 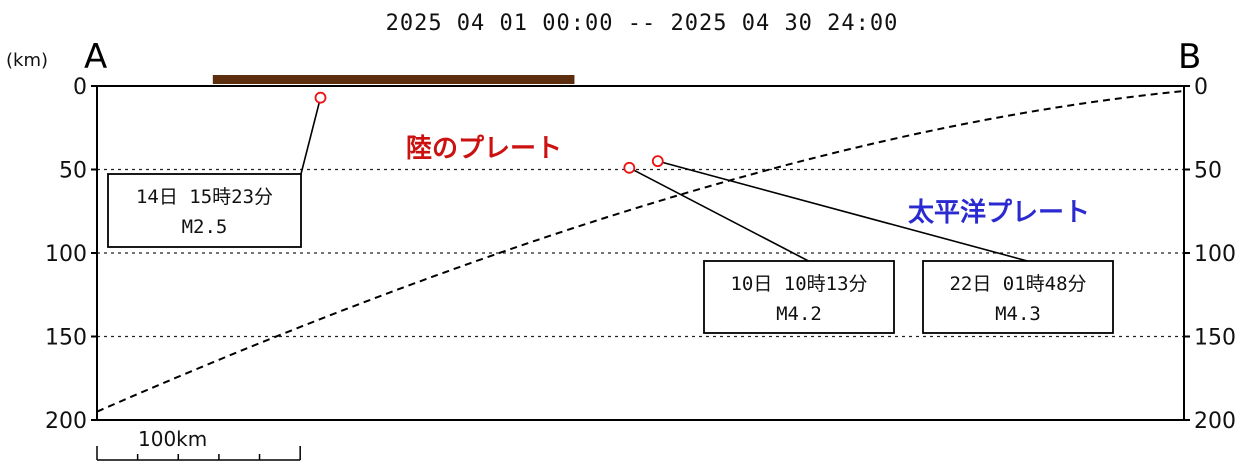 I want to click on right-tick-label-200: 200, so click(x=1215, y=421).